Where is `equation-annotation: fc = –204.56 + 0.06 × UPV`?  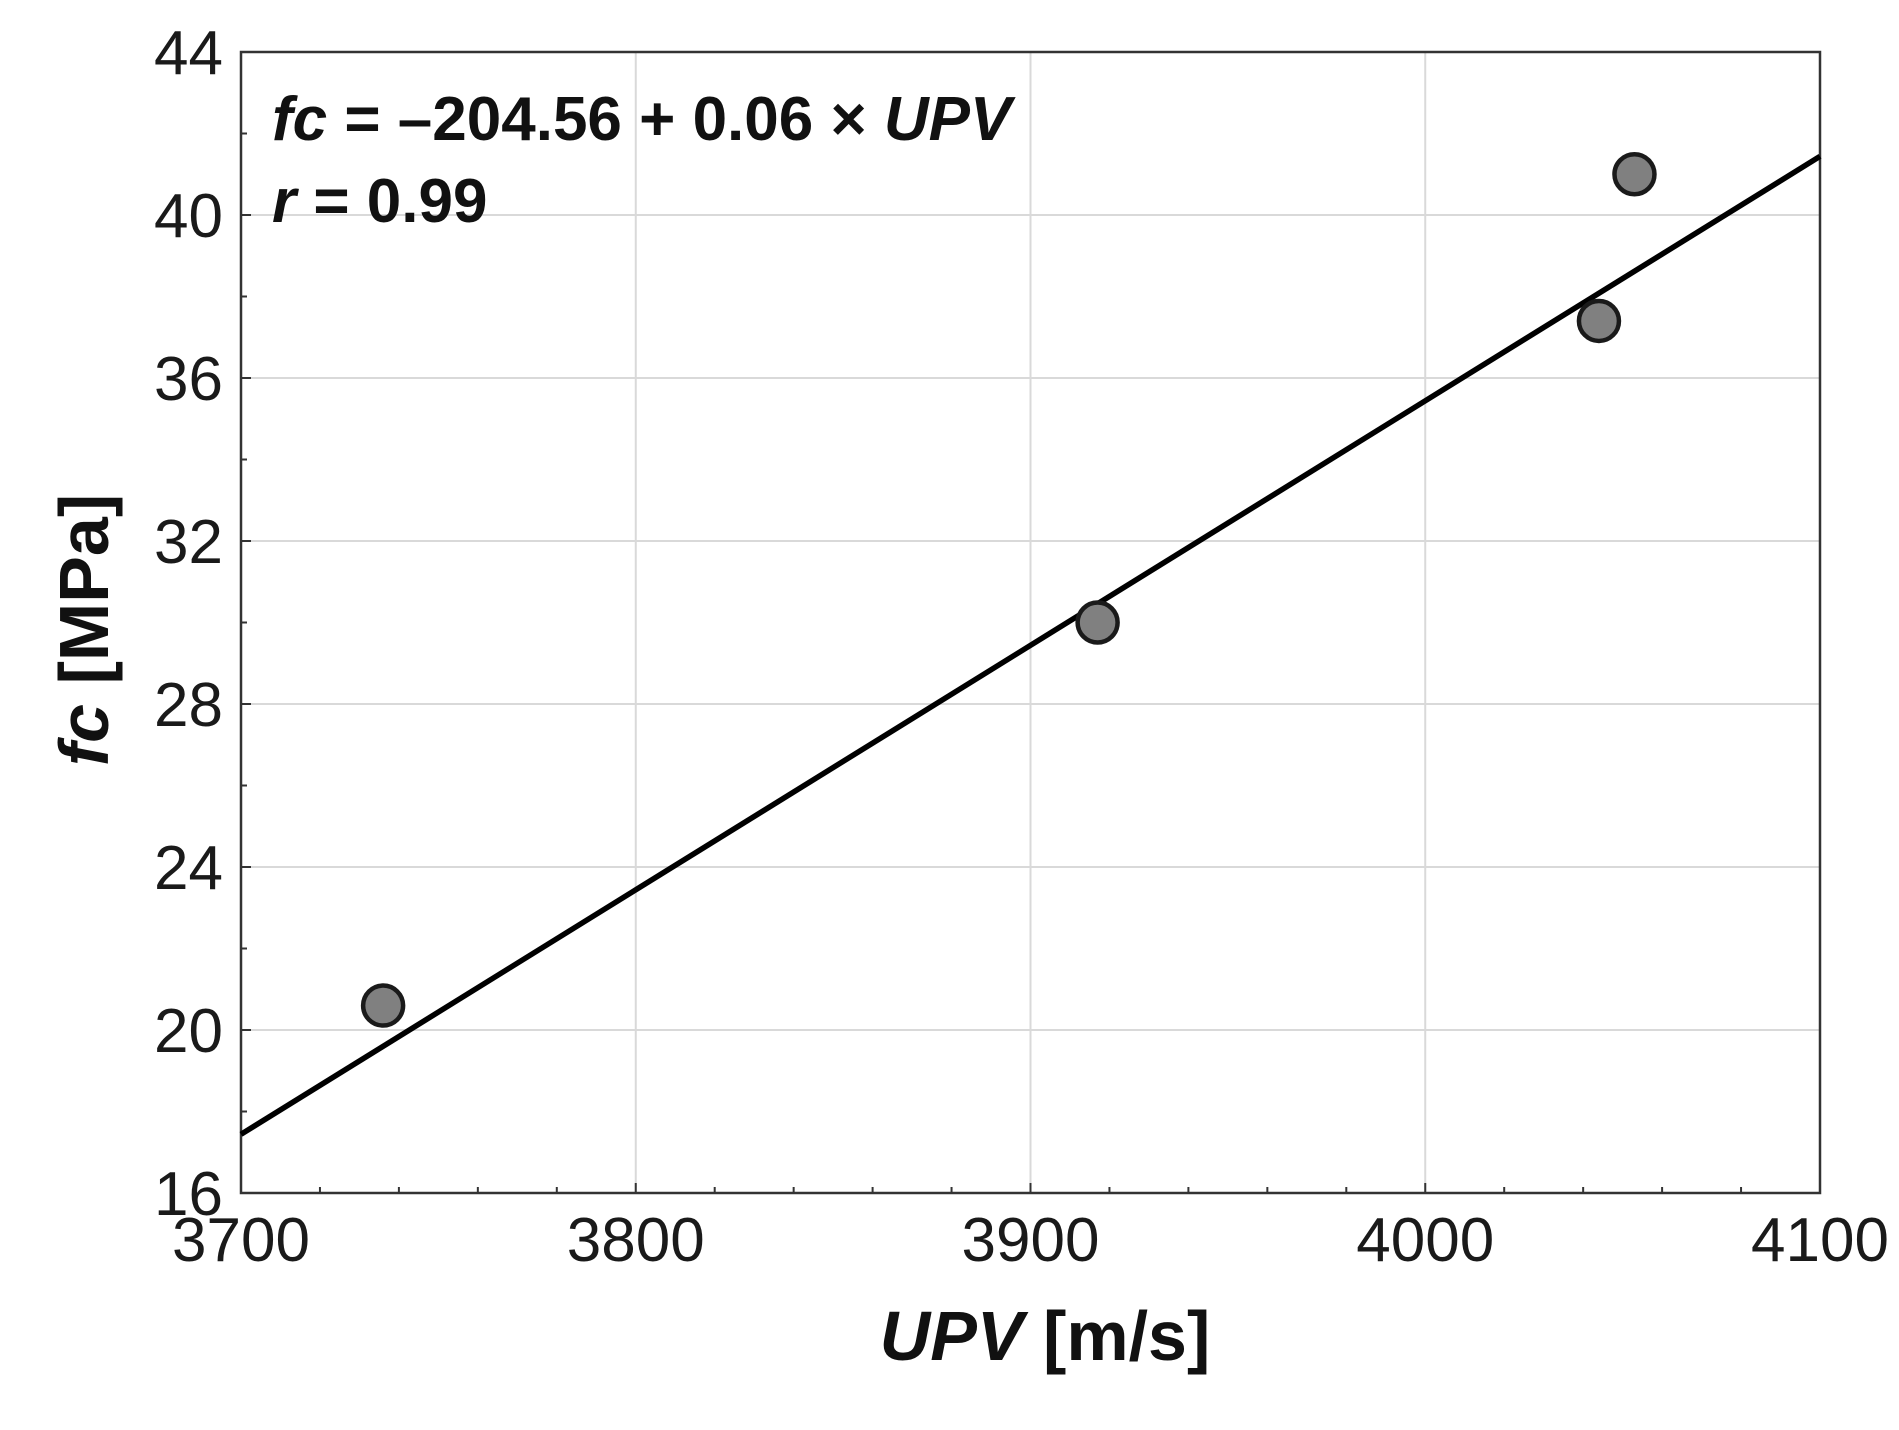
equation-annotation: fc = –204.56 + 0.06 × UPV is located at coordinates (644, 119).